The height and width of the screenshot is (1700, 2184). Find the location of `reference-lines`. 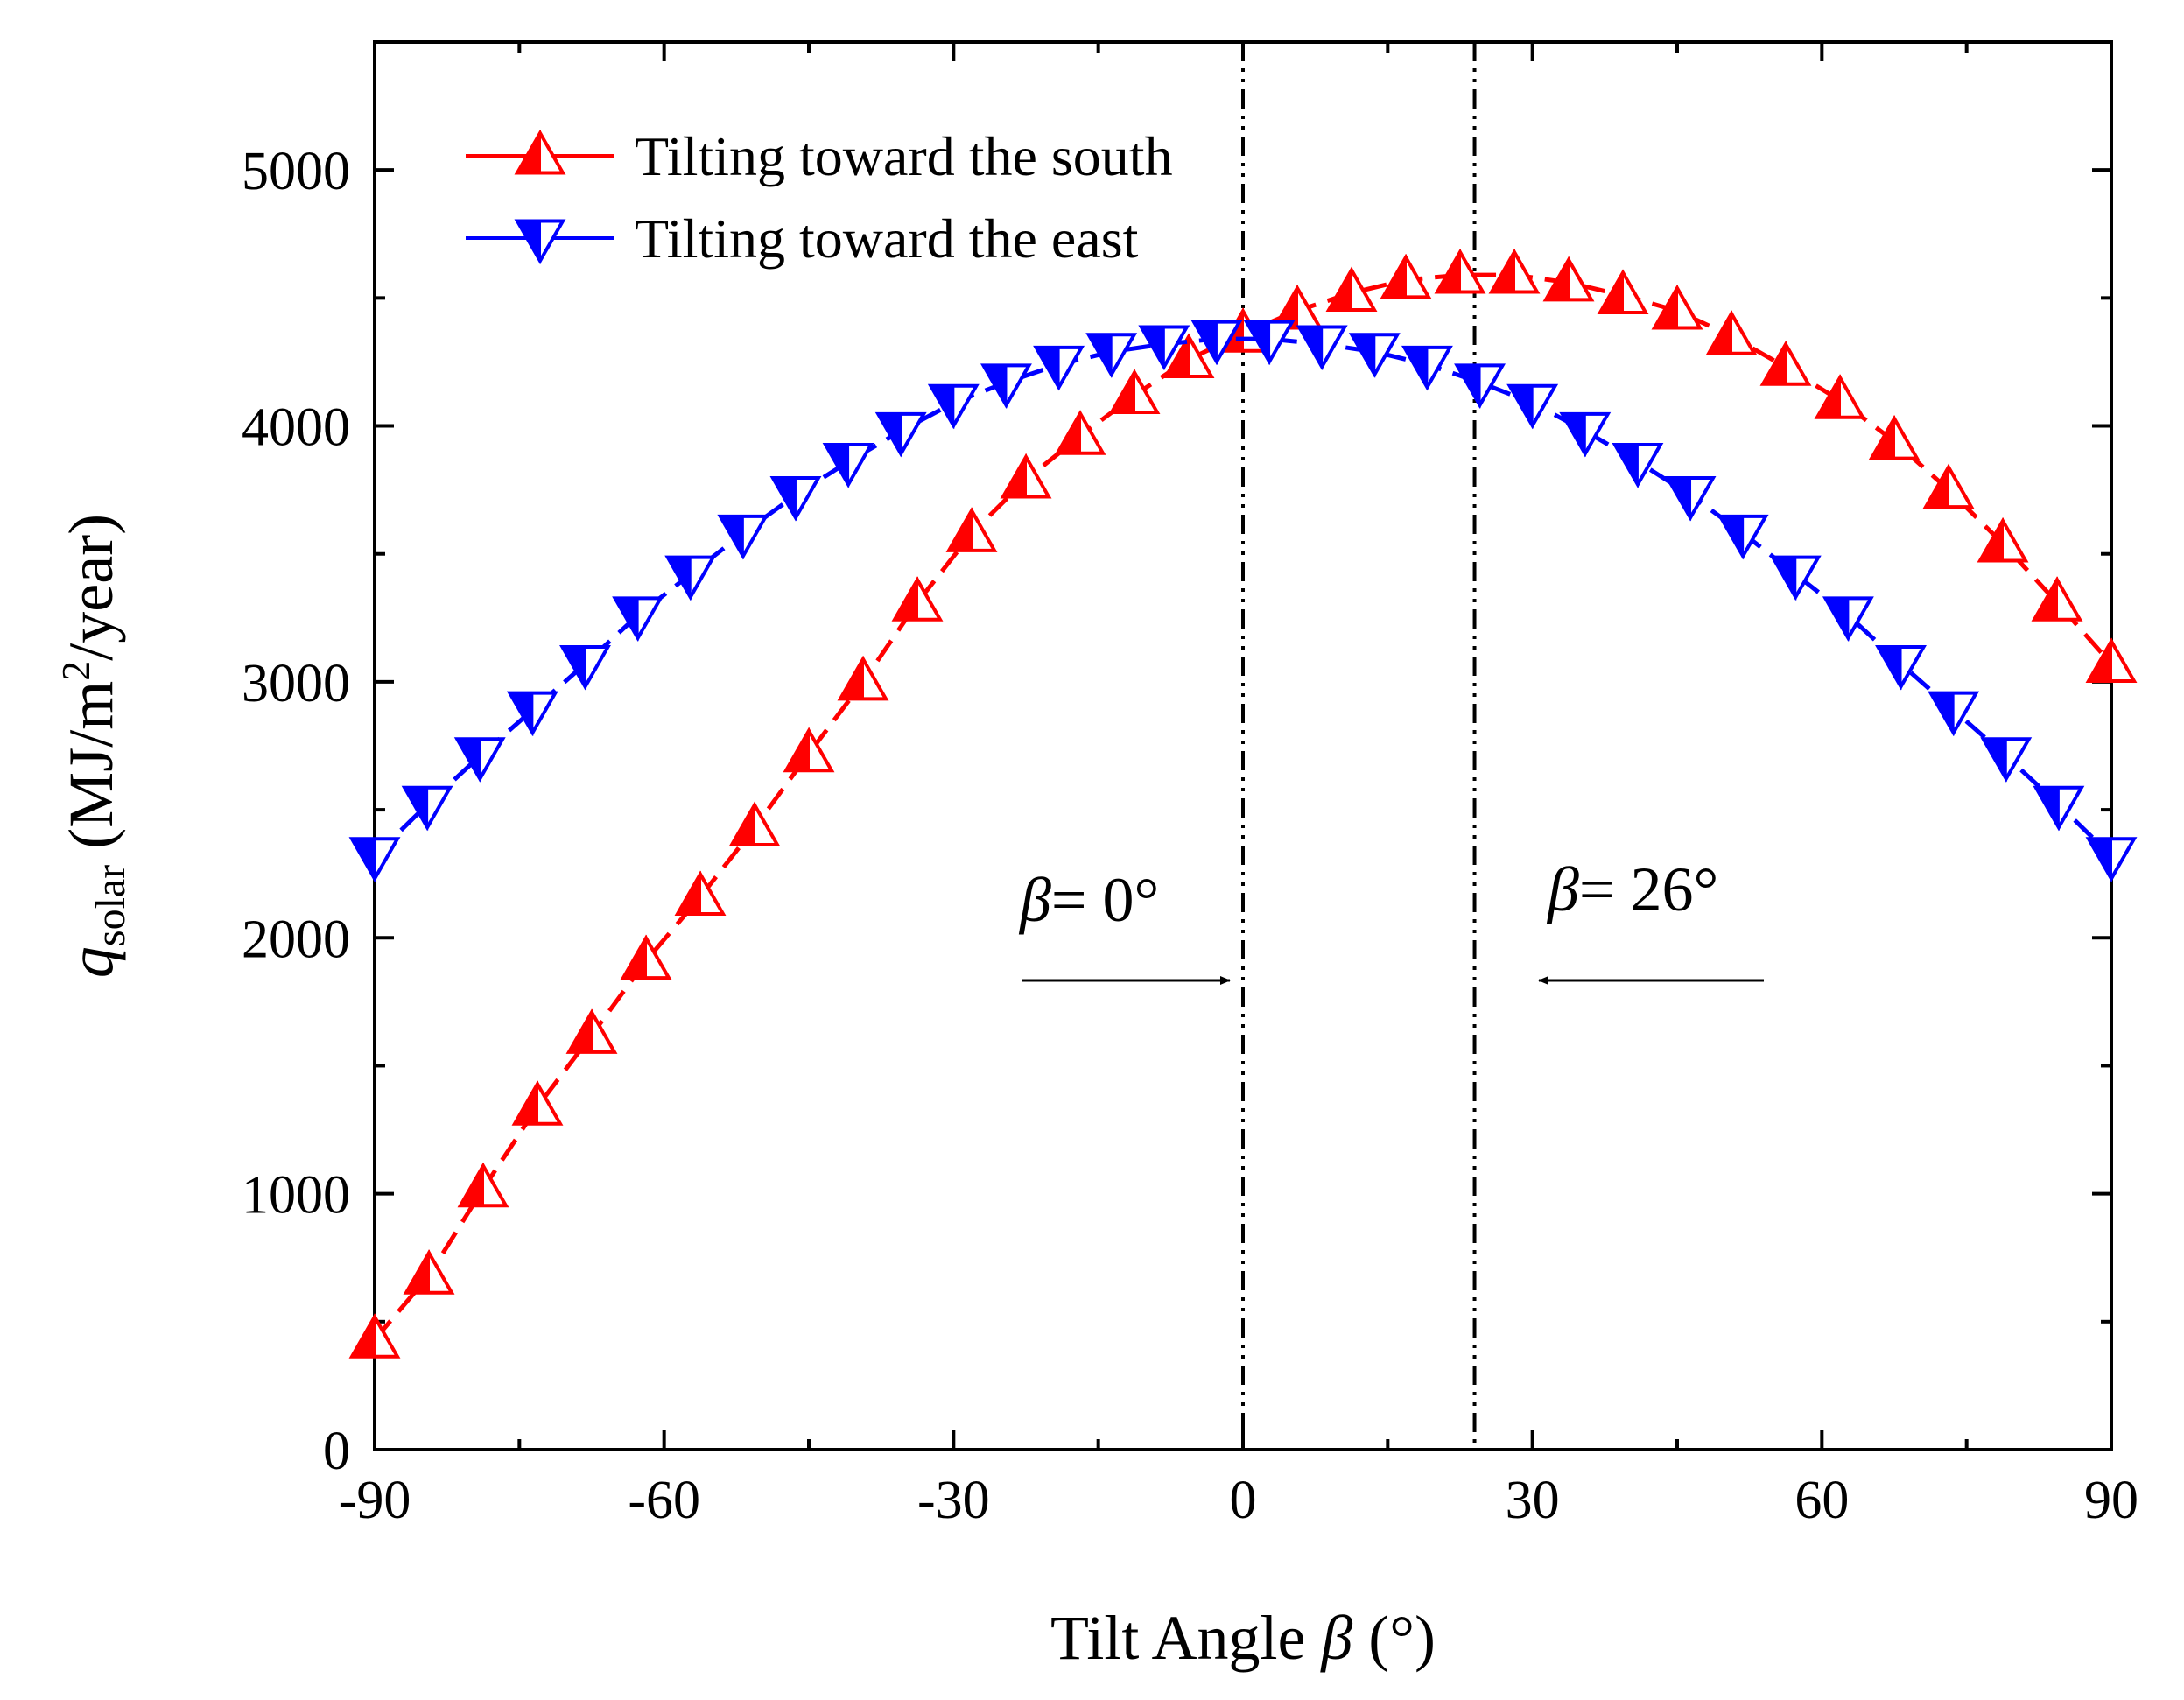

reference-lines is located at coordinates (1359, 746).